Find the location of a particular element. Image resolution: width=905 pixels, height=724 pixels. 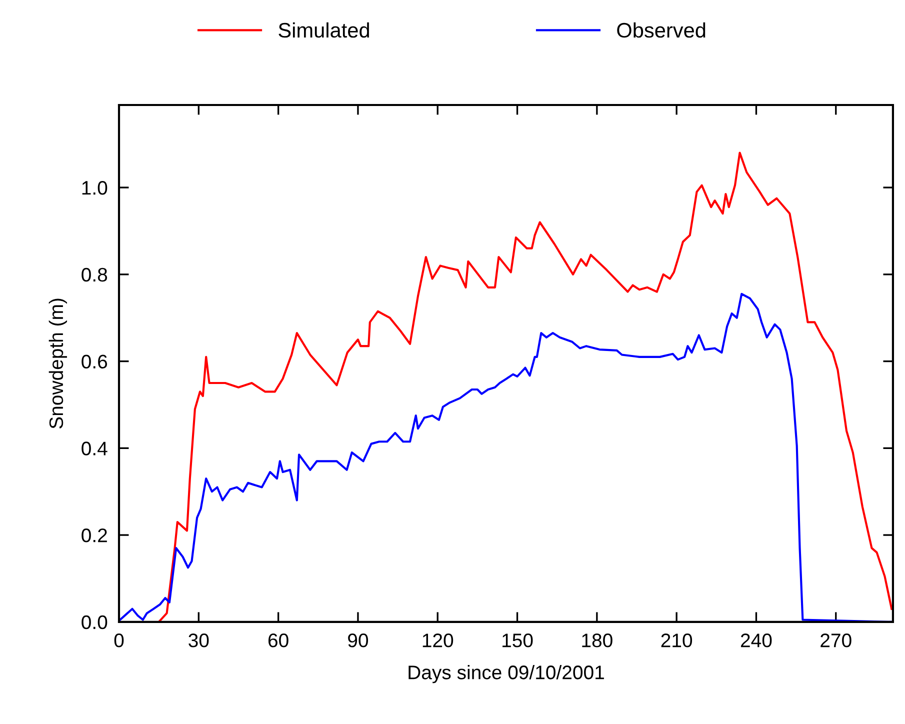

x-tick-label: 180 is located at coordinates (597, 641).